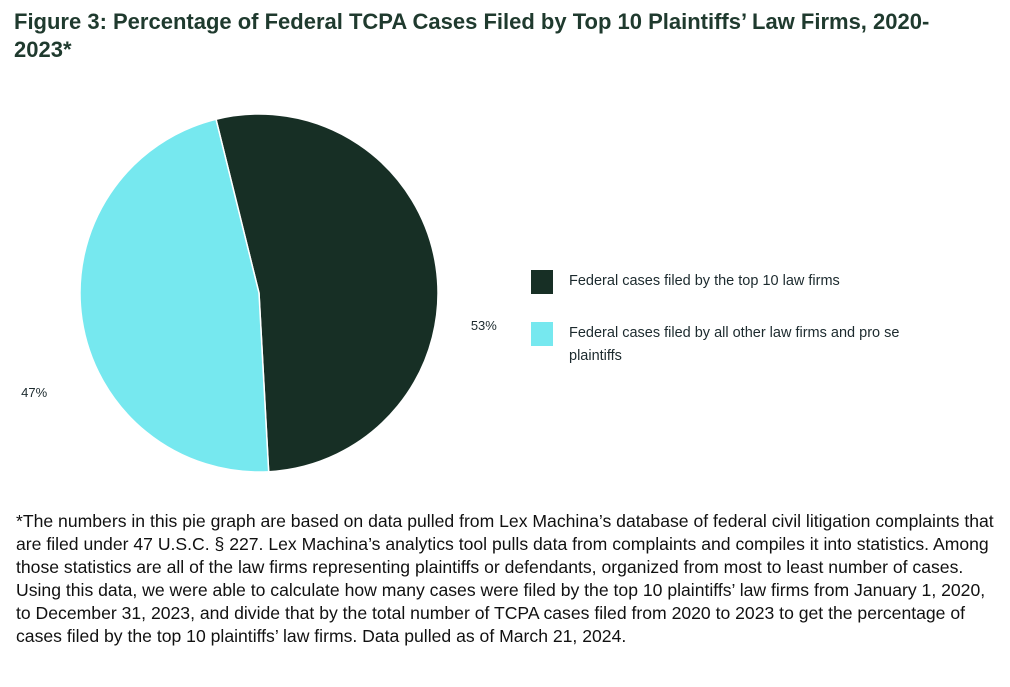 Image resolution: width=1010 pixels, height=687 pixels. I want to click on value-label: 47%, so click(34, 392).